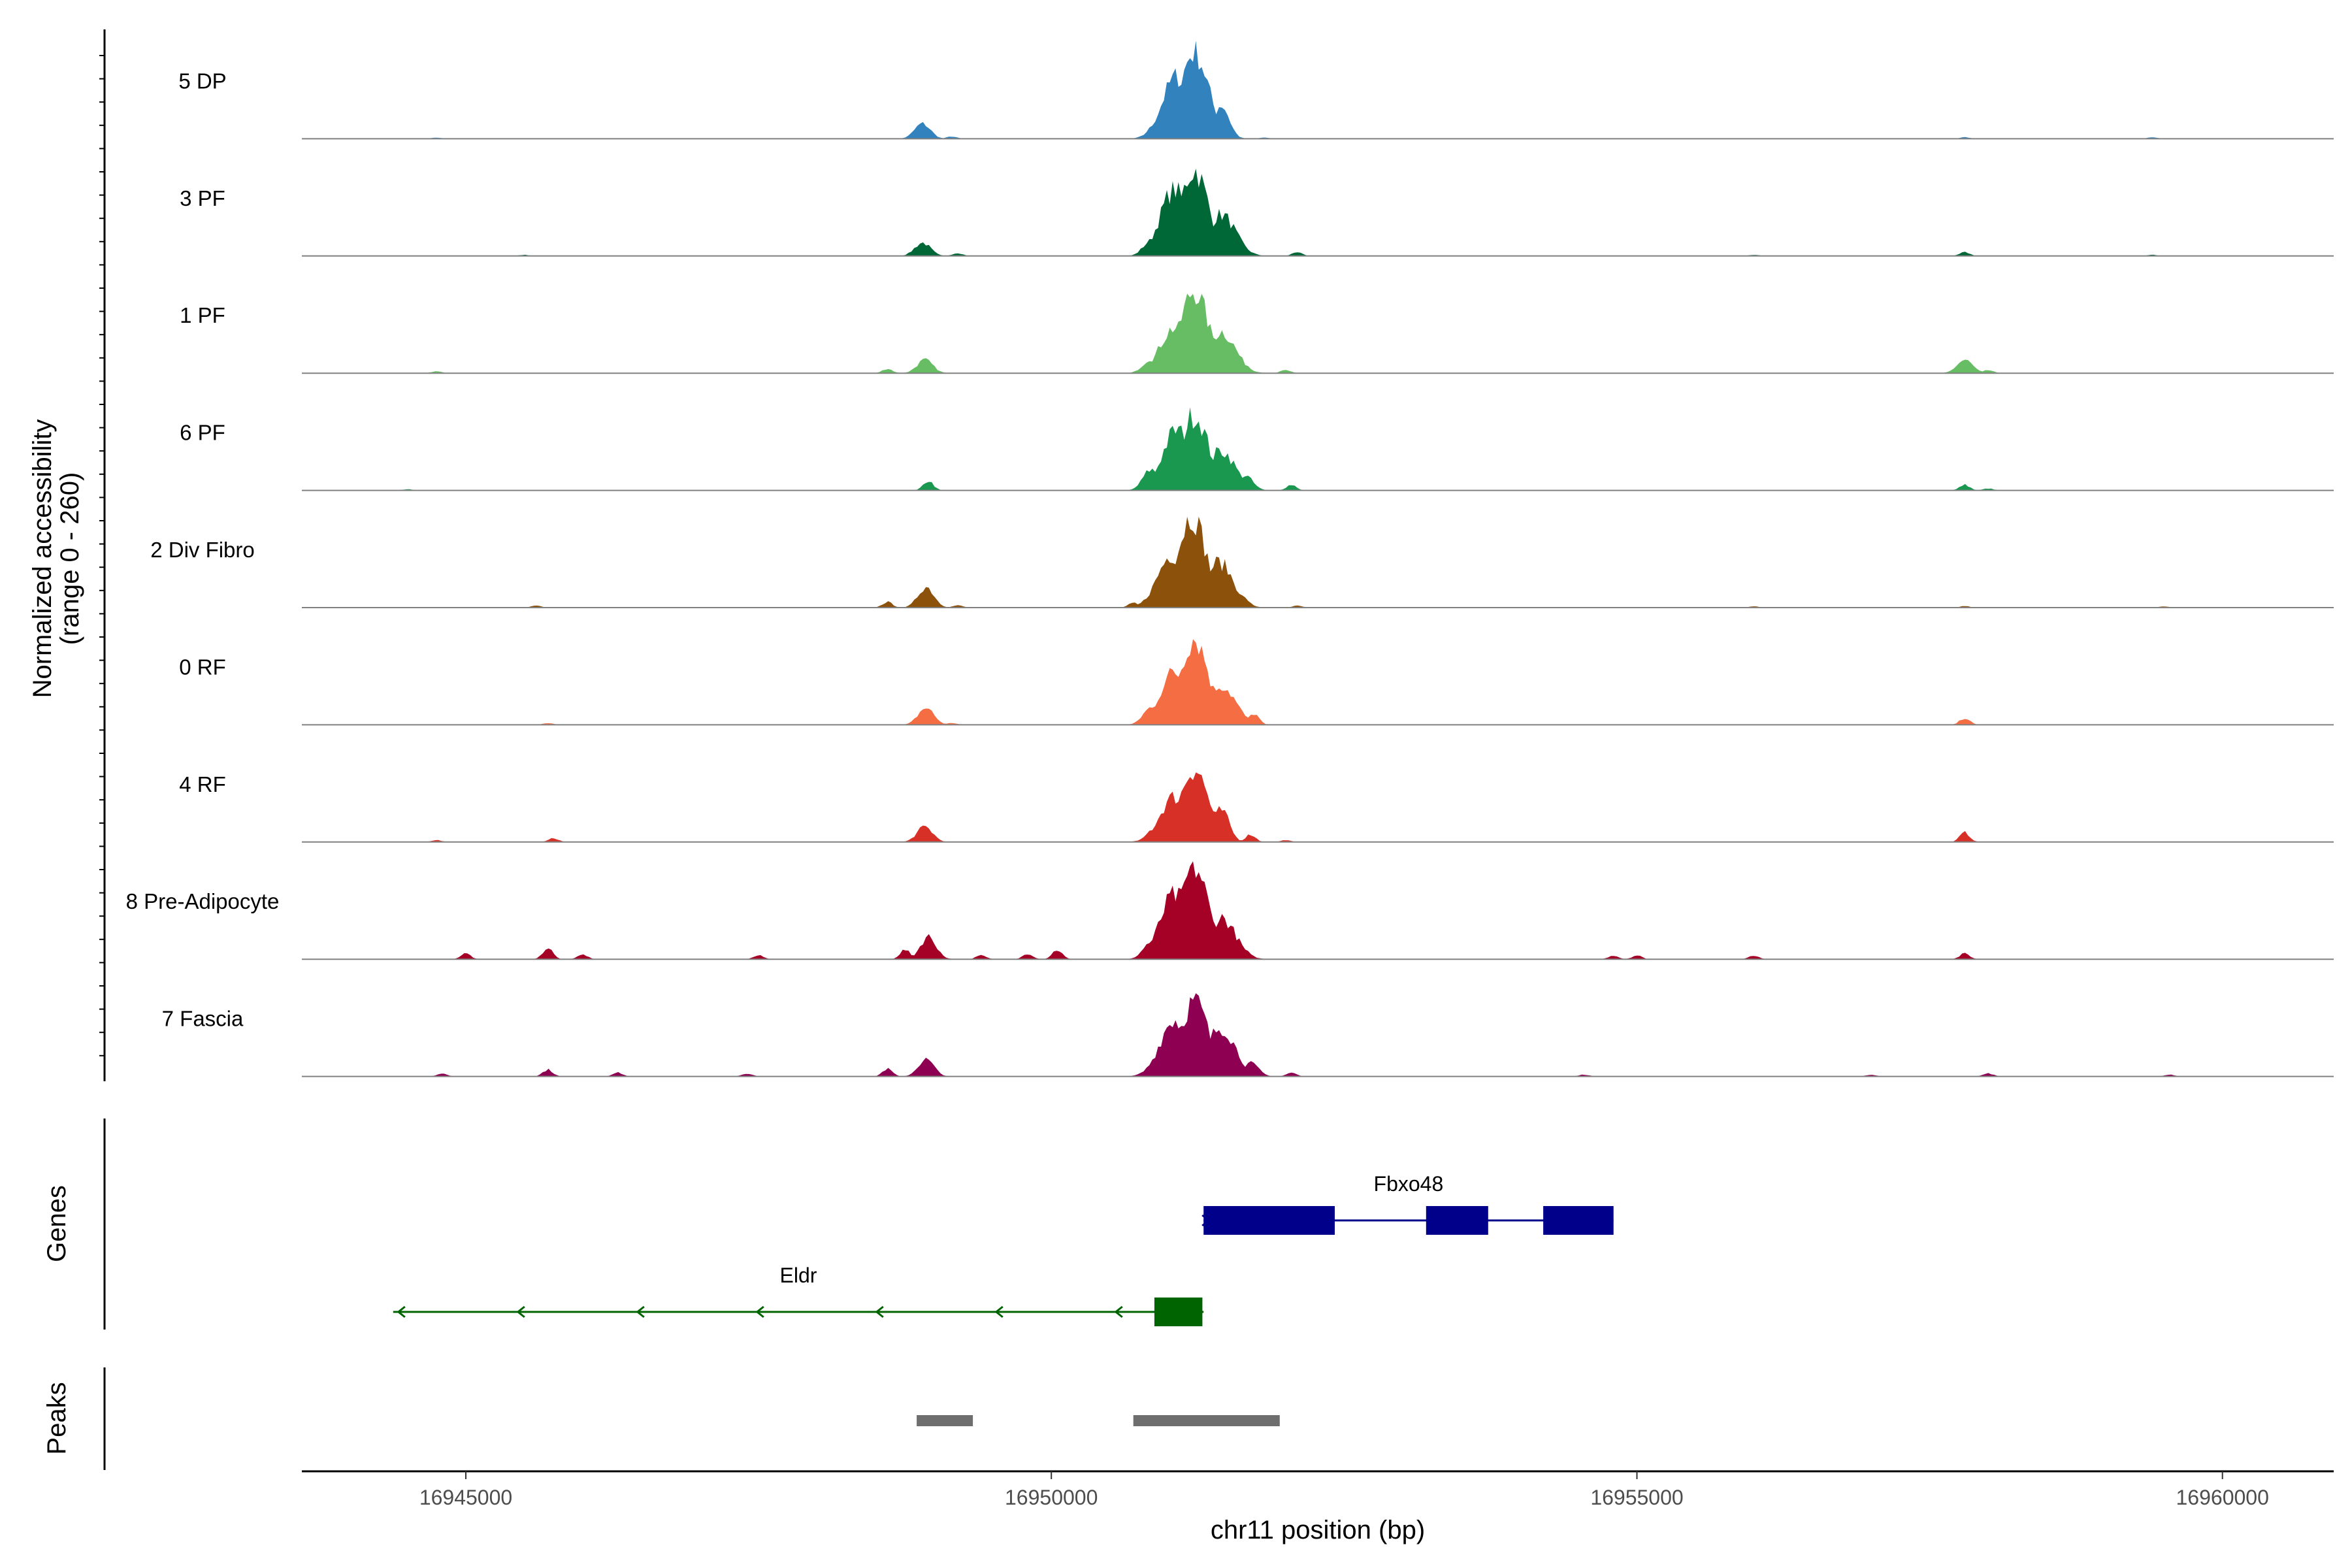 The width and height of the screenshot is (2352, 1568). I want to click on x-tick-label: 16945000, so click(465, 1497).